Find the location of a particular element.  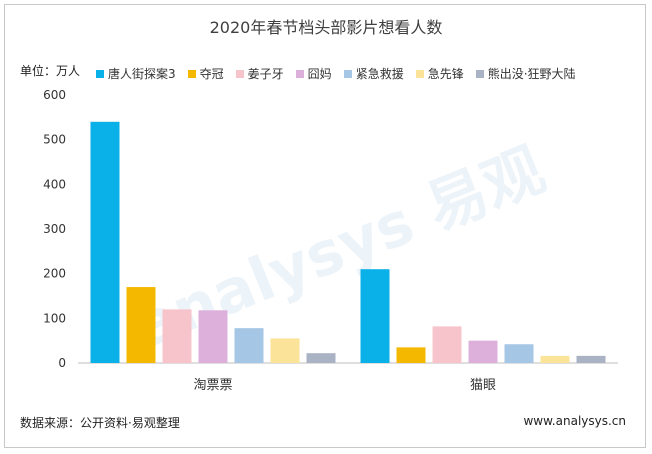

y-tick-label: 500 is located at coordinates (54, 140).